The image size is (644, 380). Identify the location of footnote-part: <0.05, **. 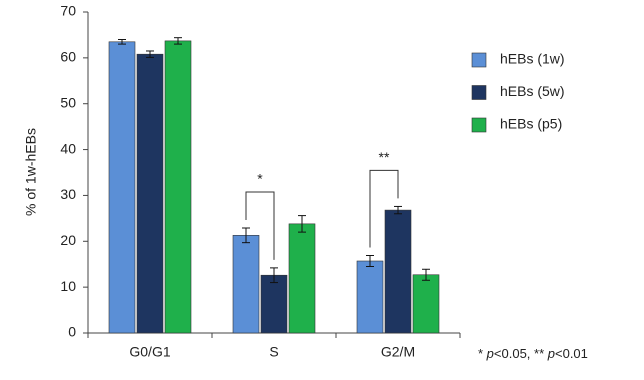
(521, 353).